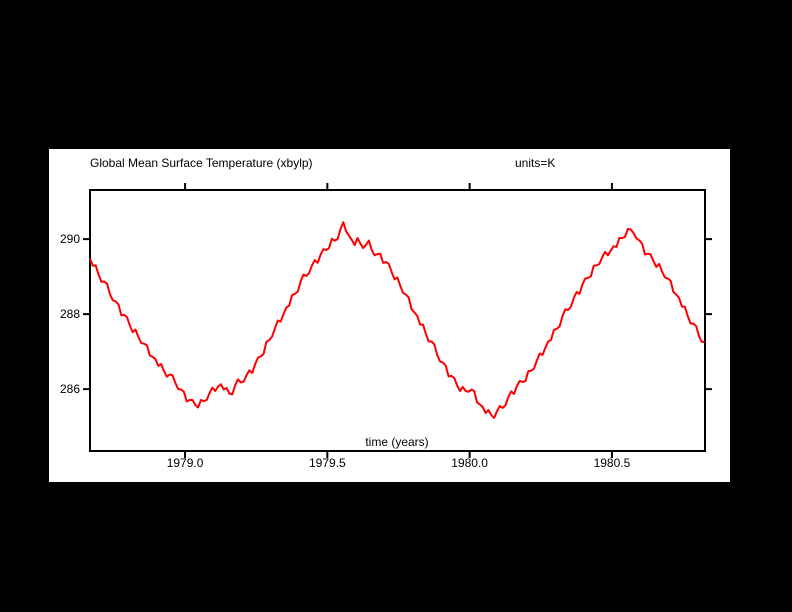 This screenshot has width=792, height=612. I want to click on chart-title: Global Mean Surface Temperature (xbylp), so click(201, 163).